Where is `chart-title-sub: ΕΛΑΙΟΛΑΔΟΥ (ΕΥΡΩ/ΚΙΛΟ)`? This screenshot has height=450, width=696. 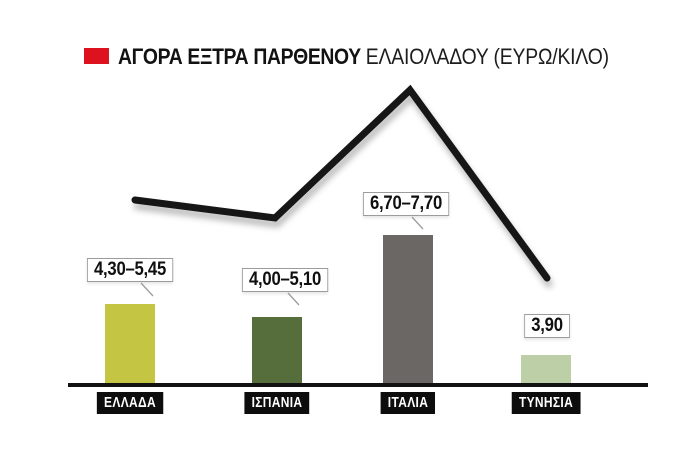 chart-title-sub: ΕΛΑΙΟΛΑΔΟΥ (ΕΥΡΩ/ΚΙΛΟ) is located at coordinates (487, 56).